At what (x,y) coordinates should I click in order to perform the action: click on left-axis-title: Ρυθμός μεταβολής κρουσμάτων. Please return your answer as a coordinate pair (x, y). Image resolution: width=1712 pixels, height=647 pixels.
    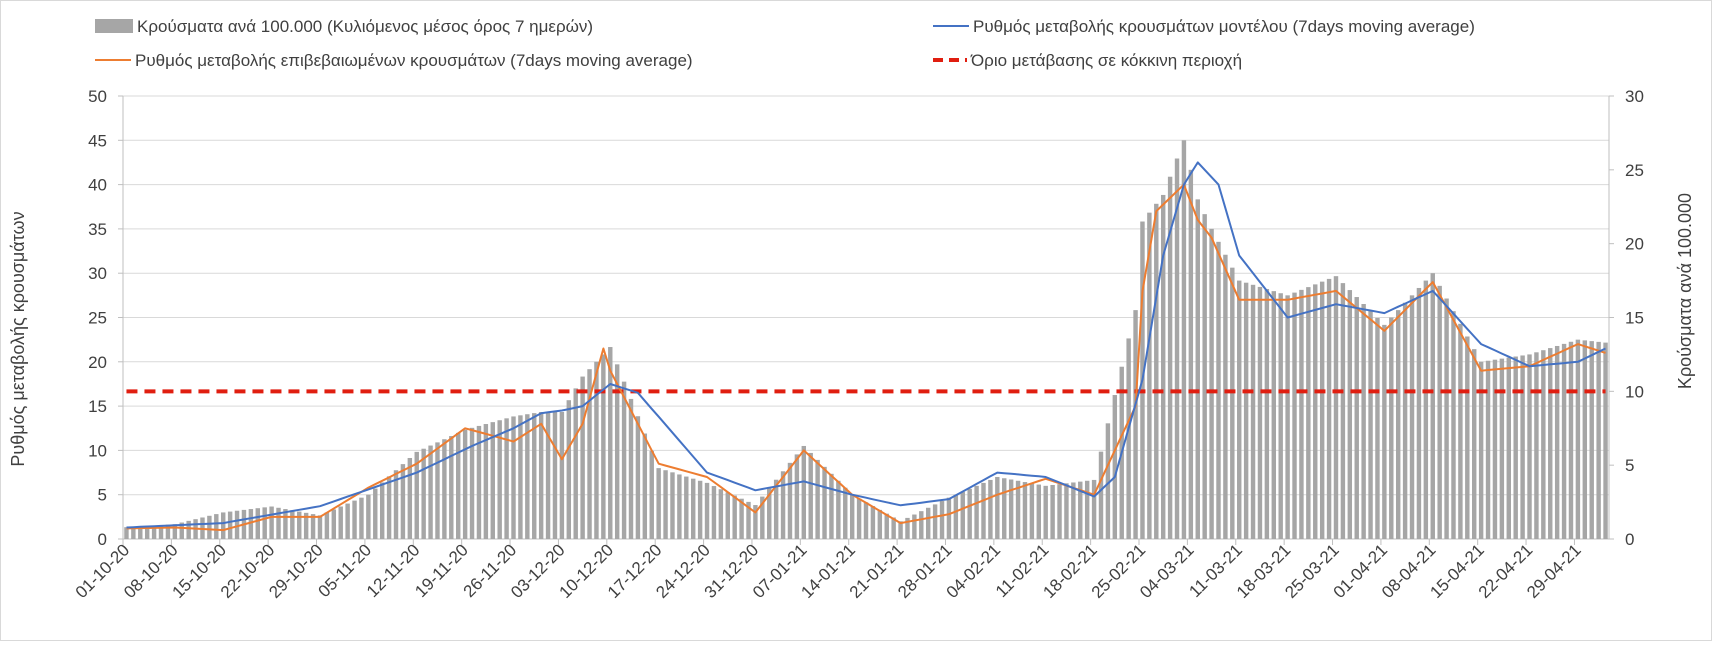
    Looking at the image, I should click on (18, 338).